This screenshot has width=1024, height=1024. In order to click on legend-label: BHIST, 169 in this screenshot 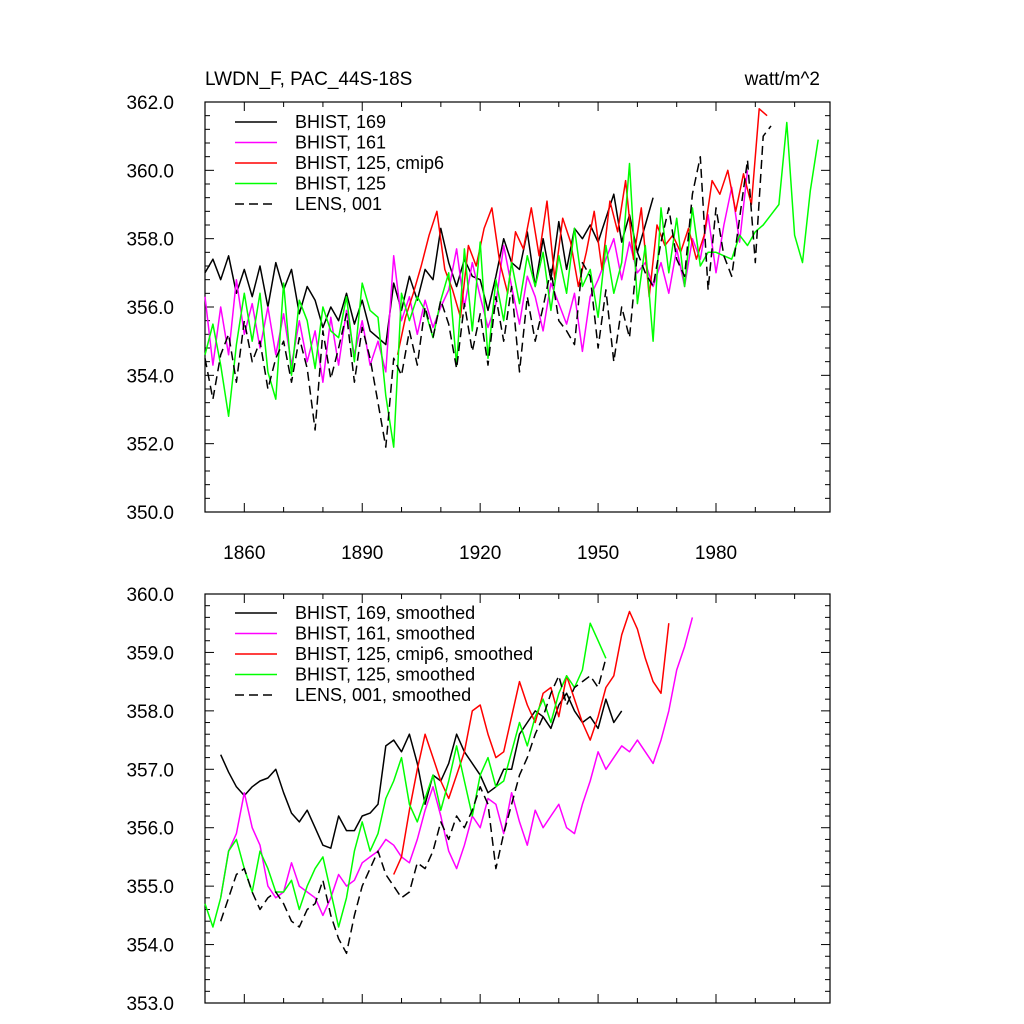, I will do `click(340, 122)`.